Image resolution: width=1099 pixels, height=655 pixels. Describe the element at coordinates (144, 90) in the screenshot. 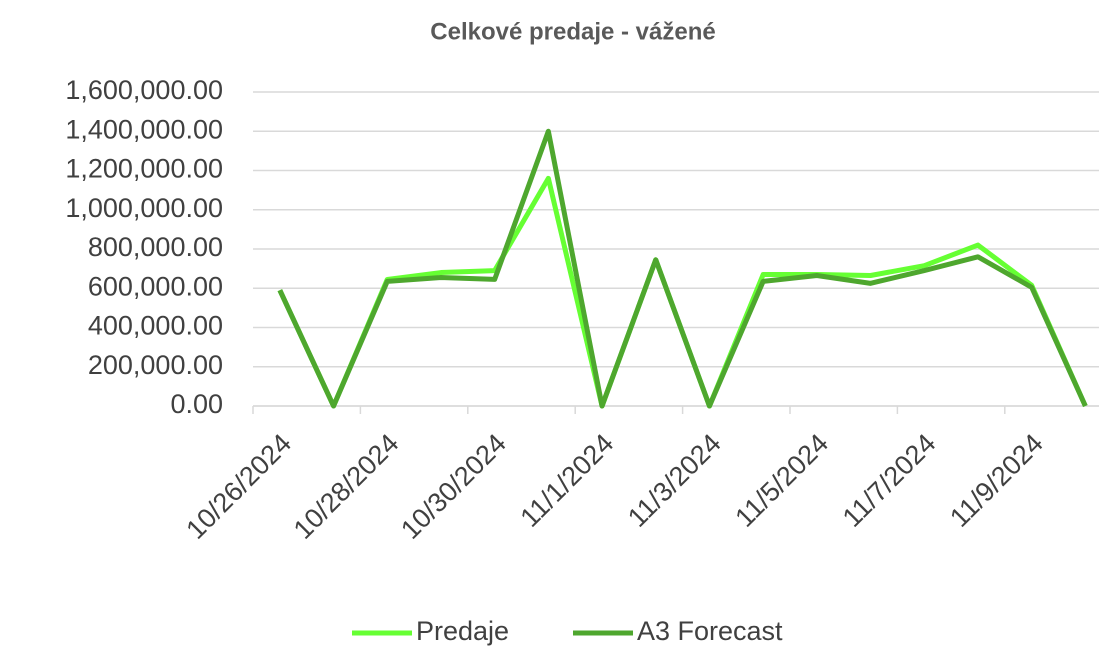

I see `y-tick-label: 1,600,000.00` at that location.